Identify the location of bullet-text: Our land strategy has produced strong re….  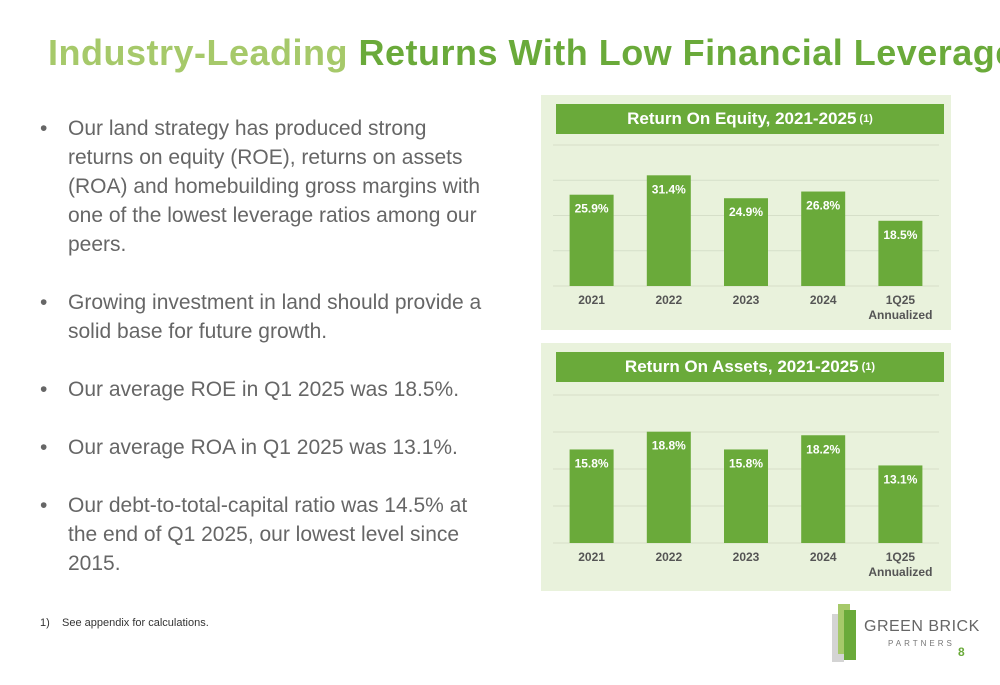
(274, 186).